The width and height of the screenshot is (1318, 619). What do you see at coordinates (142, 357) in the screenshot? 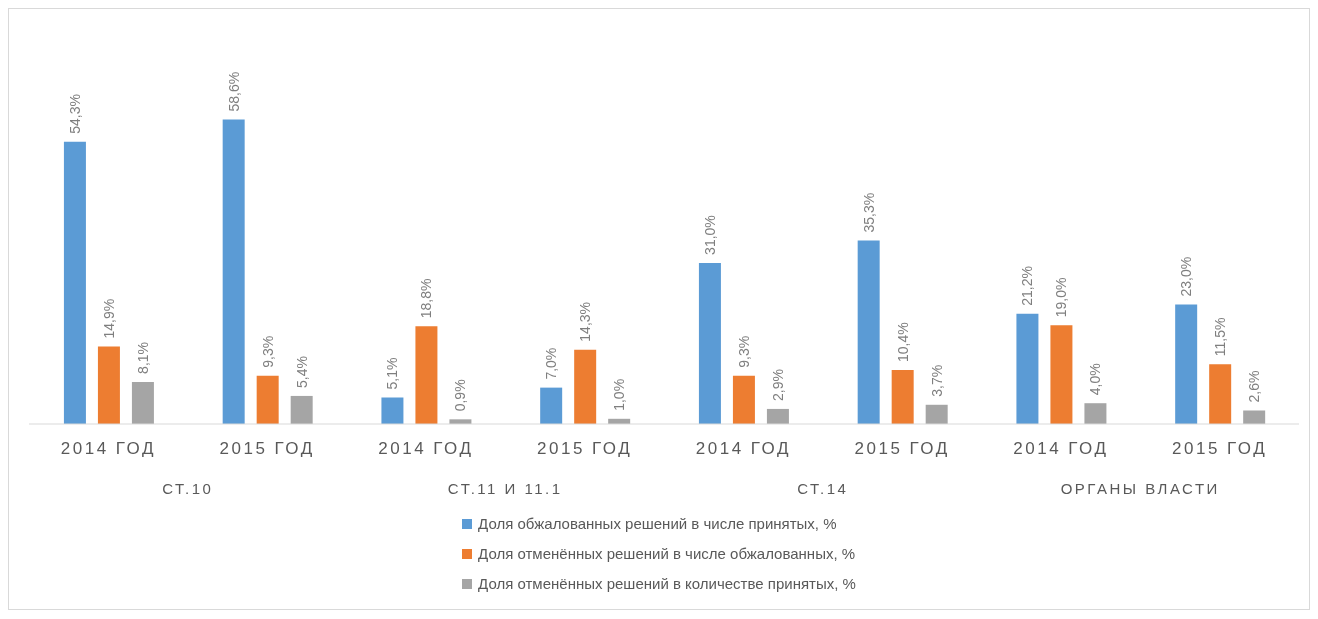
I see `data-label: 8,1%` at bounding box center [142, 357].